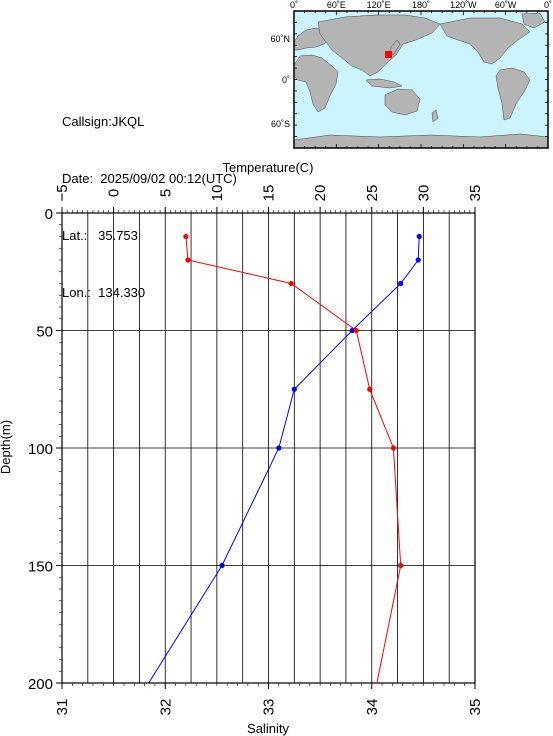 This screenshot has height=736, width=553. I want to click on map-longitude-label: 180˚, so click(421, 5).